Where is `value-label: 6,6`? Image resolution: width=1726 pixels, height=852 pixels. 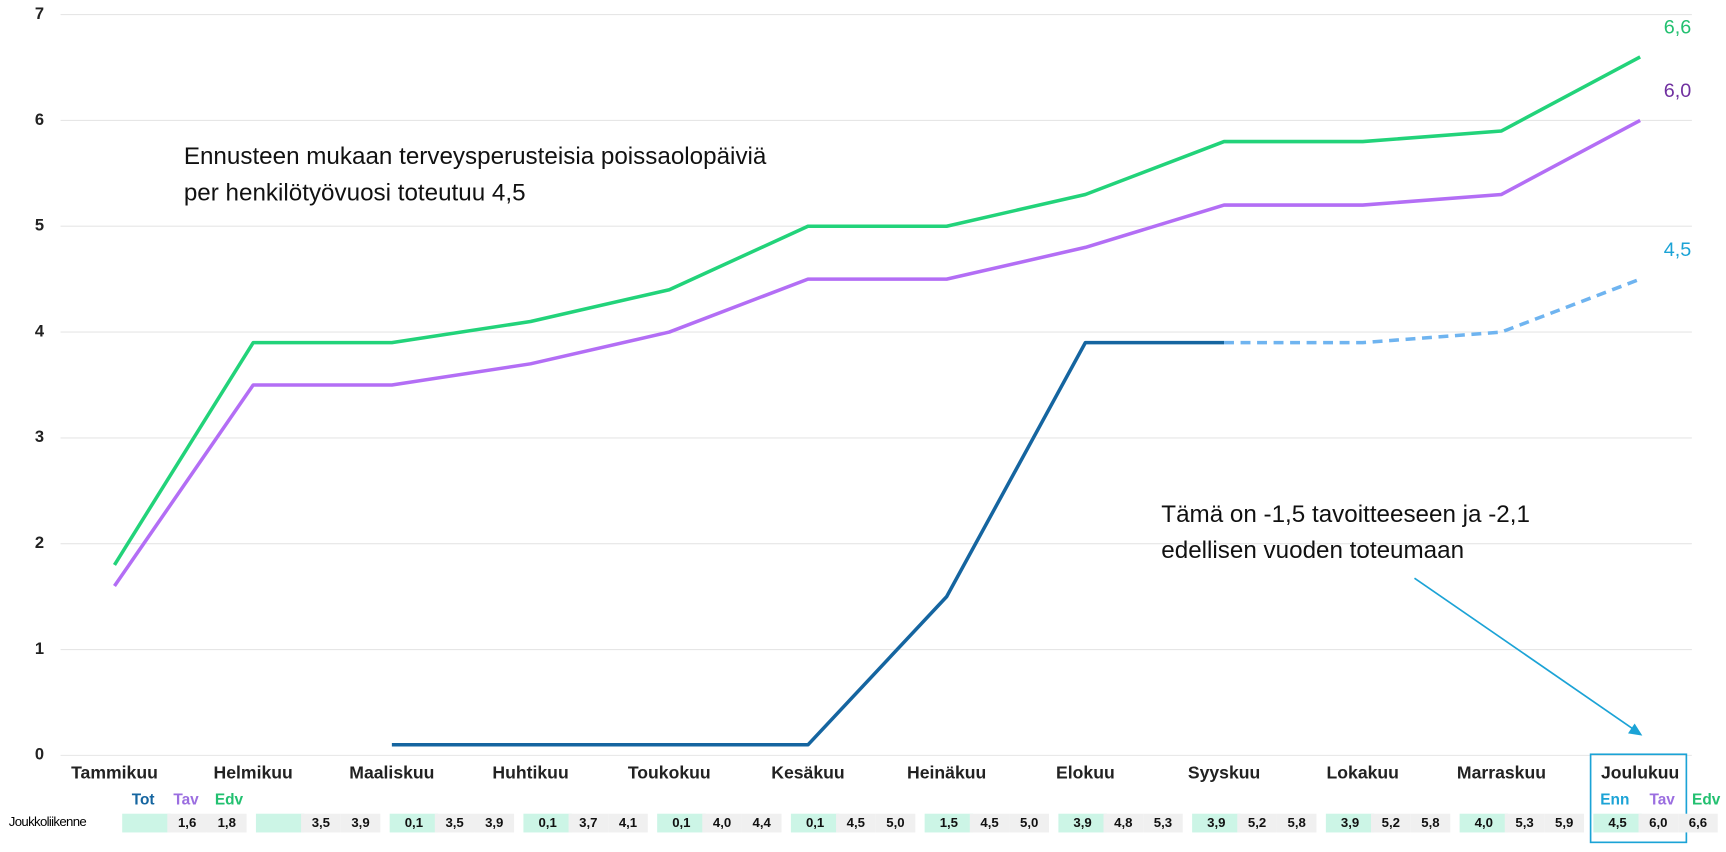 value-label: 6,6 is located at coordinates (1678, 28).